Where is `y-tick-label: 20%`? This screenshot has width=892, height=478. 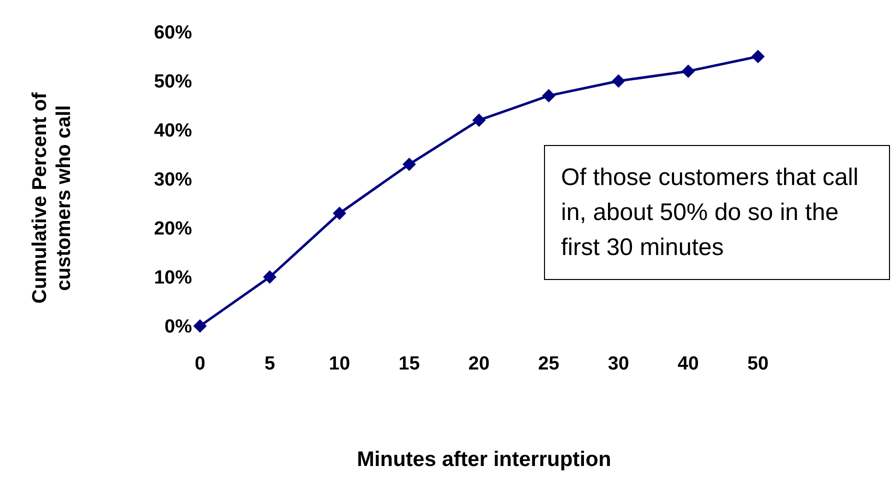
y-tick-label: 20% is located at coordinates (173, 229).